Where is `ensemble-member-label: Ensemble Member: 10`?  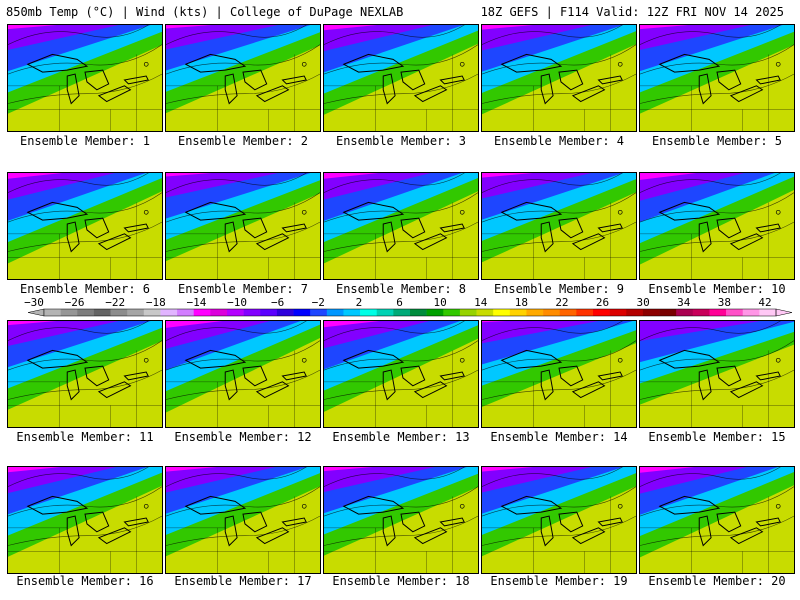
ensemble-member-label: Ensemble Member: 10 is located at coordinates (717, 289).